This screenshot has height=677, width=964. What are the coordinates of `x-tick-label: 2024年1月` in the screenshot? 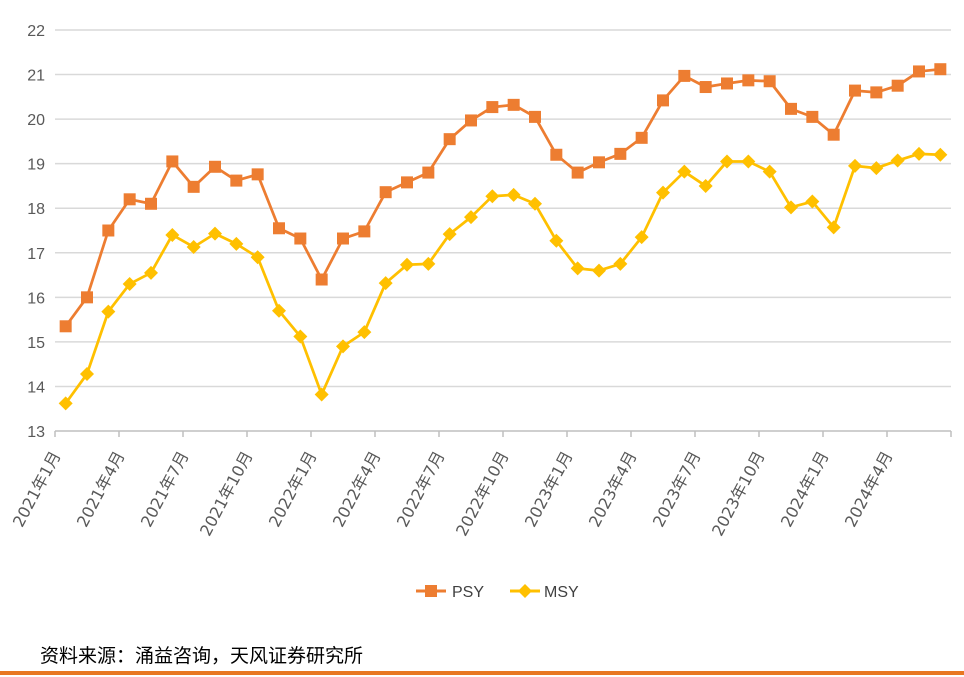 It's located at (805, 489).